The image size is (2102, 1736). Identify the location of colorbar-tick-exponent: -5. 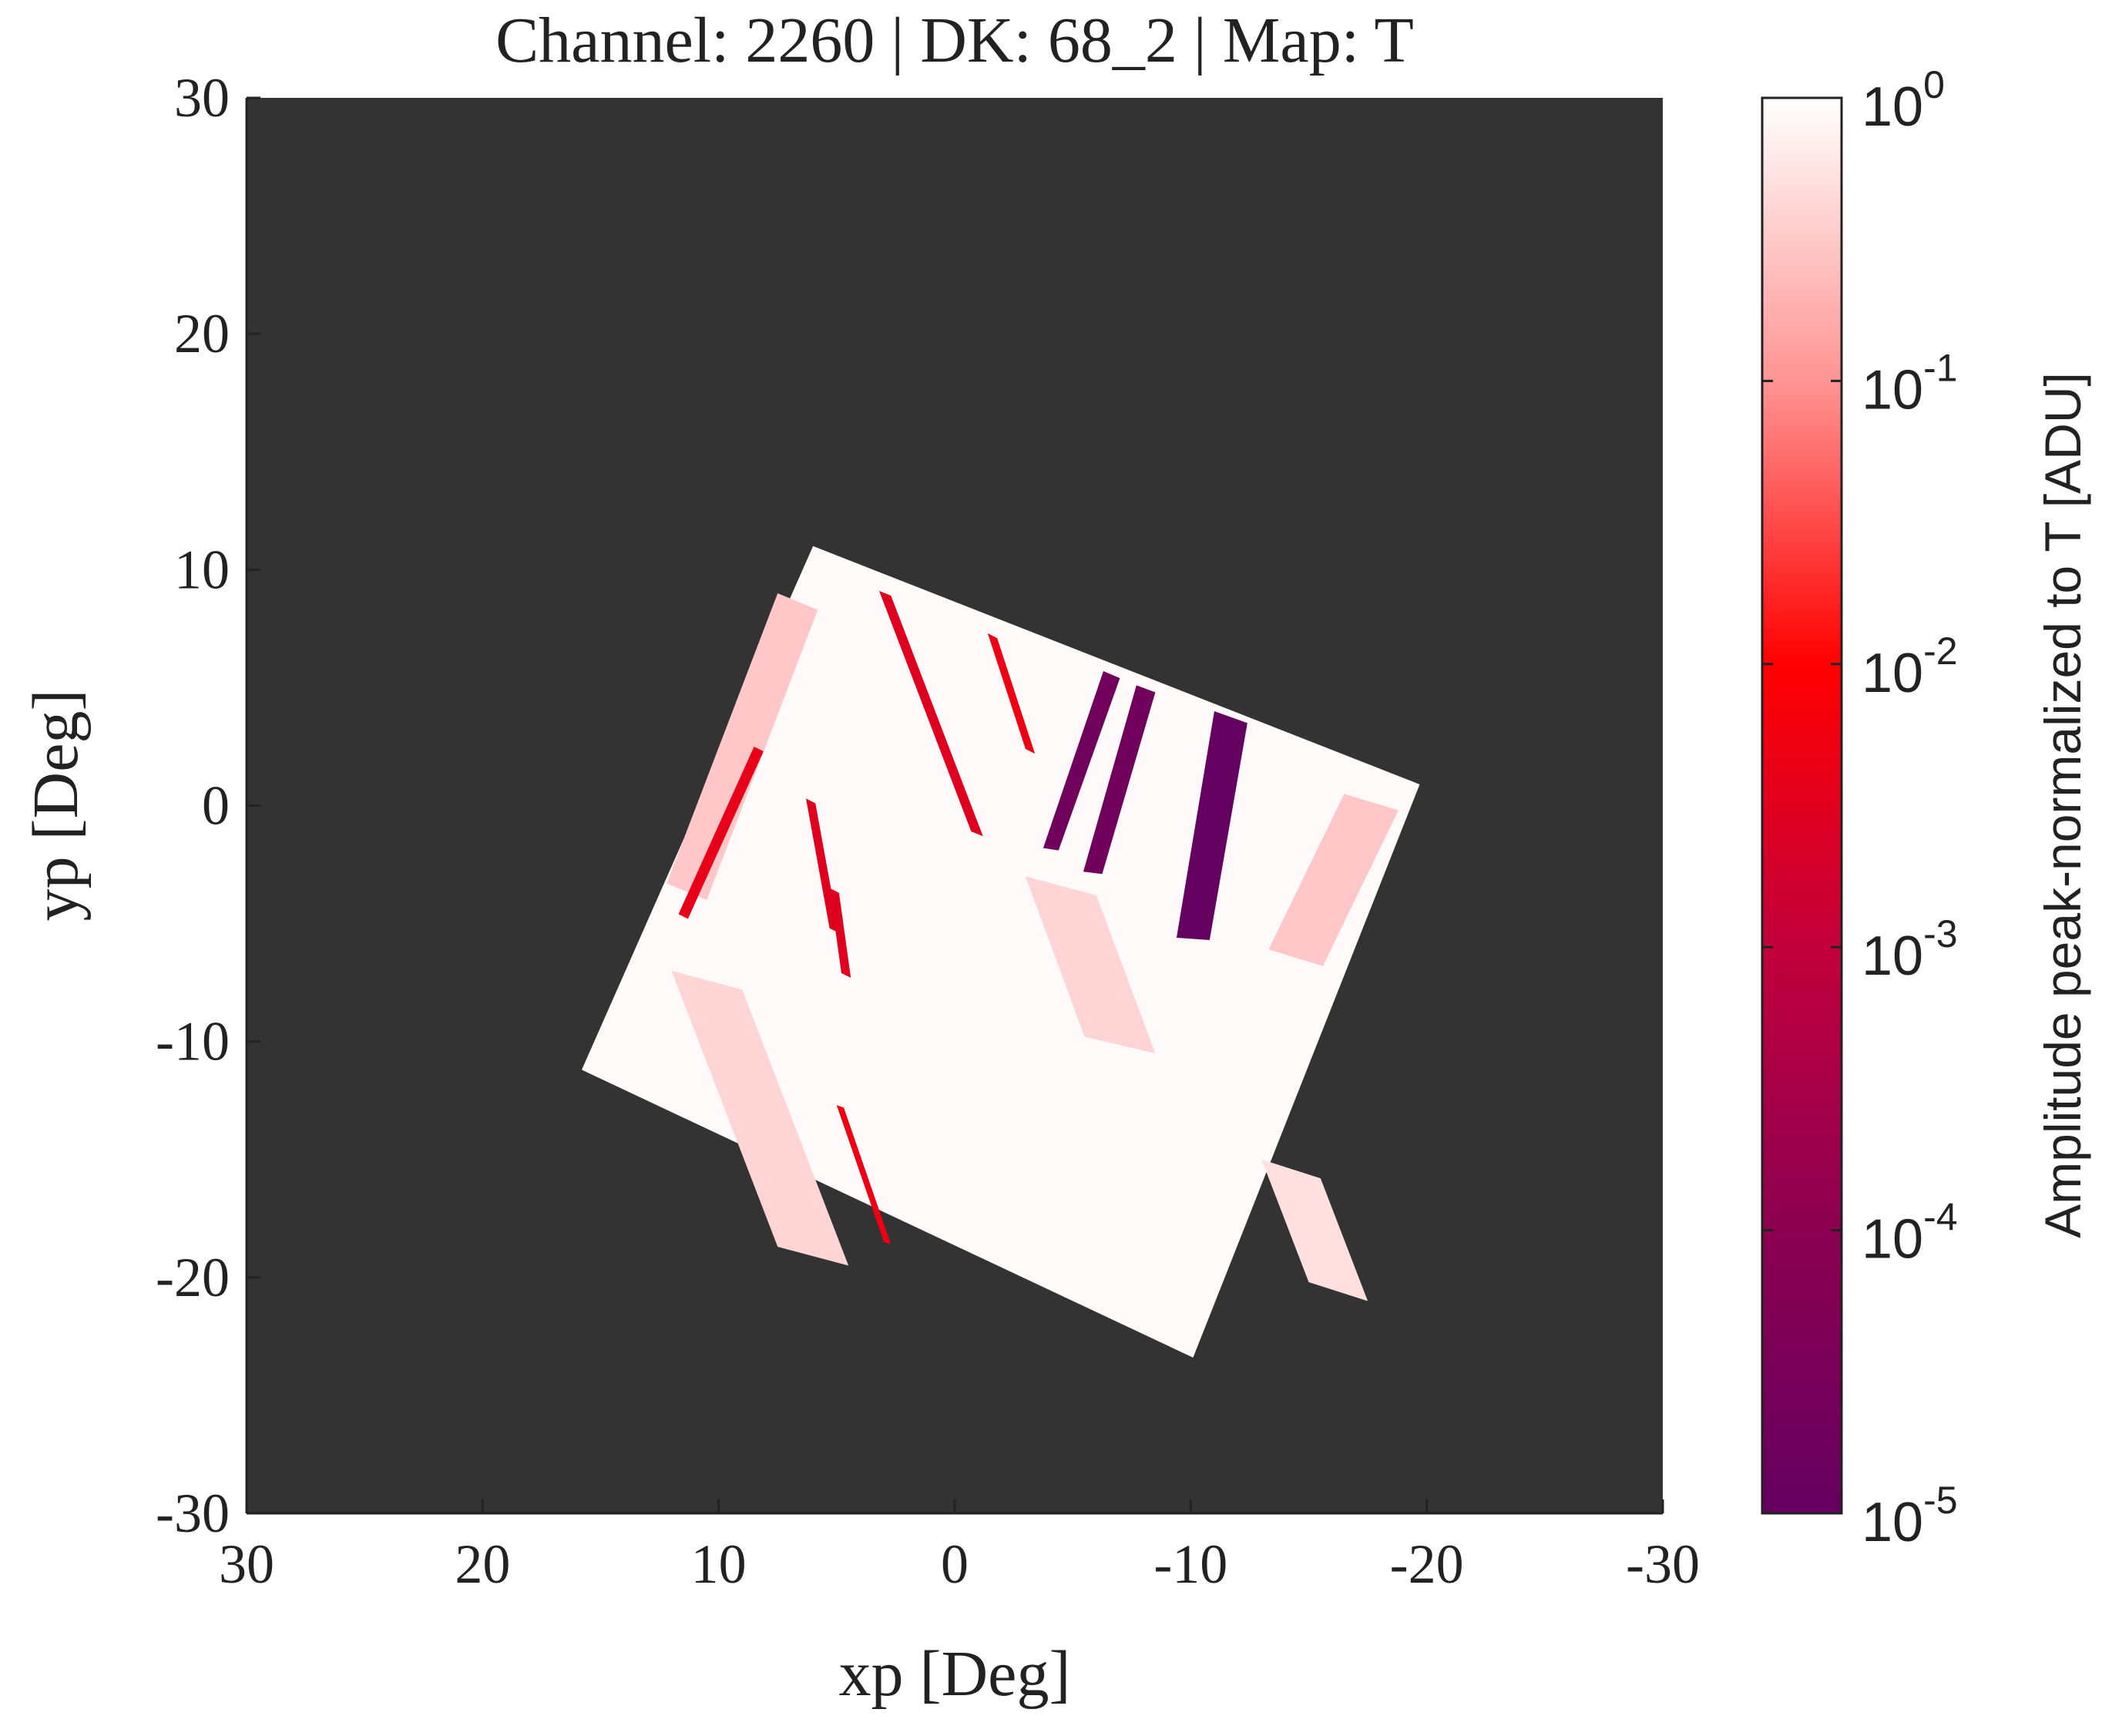
(1940, 1500).